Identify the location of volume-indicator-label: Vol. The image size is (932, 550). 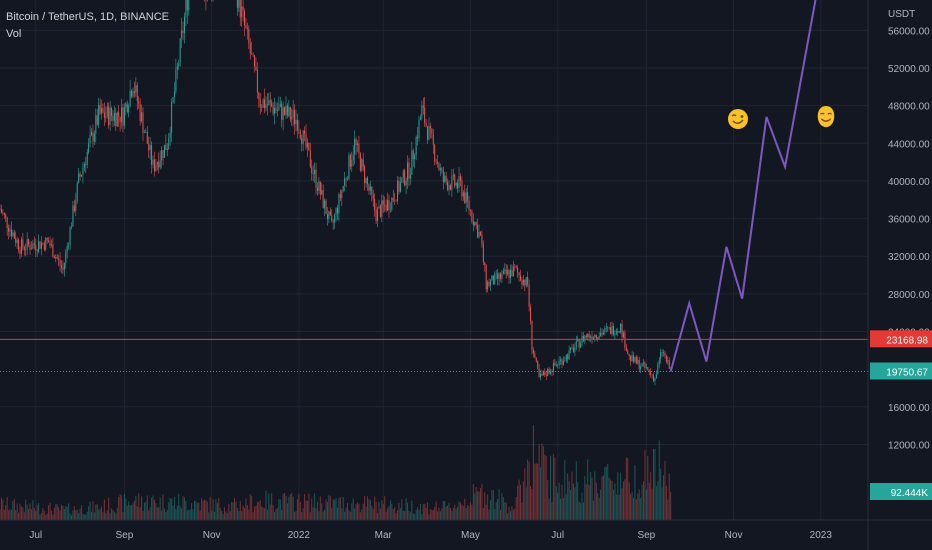
(14, 34).